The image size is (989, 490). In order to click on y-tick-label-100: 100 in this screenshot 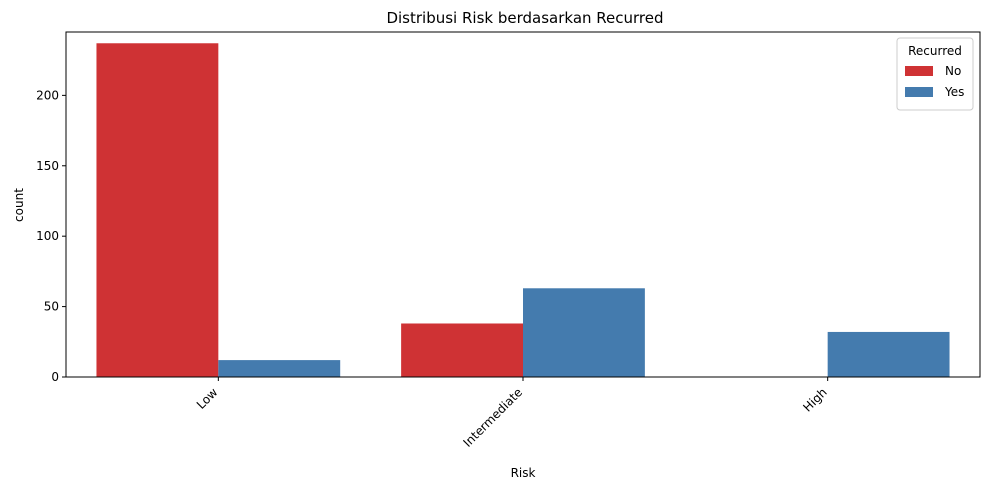, I will do `click(47, 236)`.